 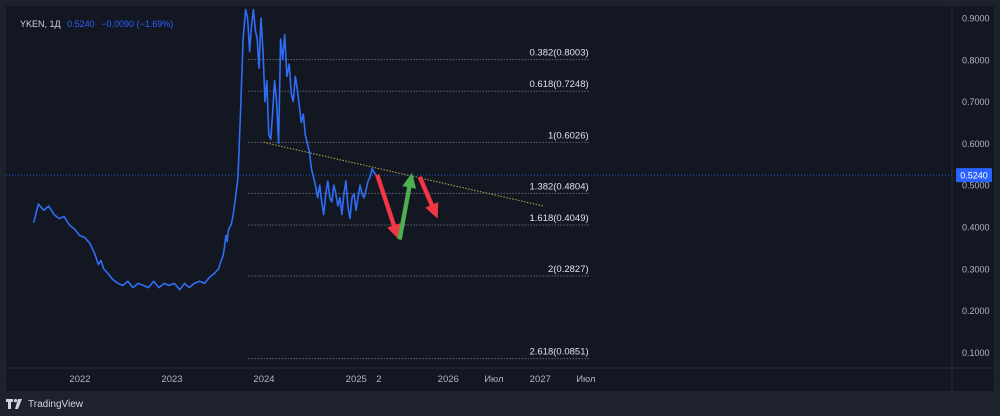 What do you see at coordinates (558, 352) in the screenshot?
I see `fib-level-label: 2.618(0.0851)` at bounding box center [558, 352].